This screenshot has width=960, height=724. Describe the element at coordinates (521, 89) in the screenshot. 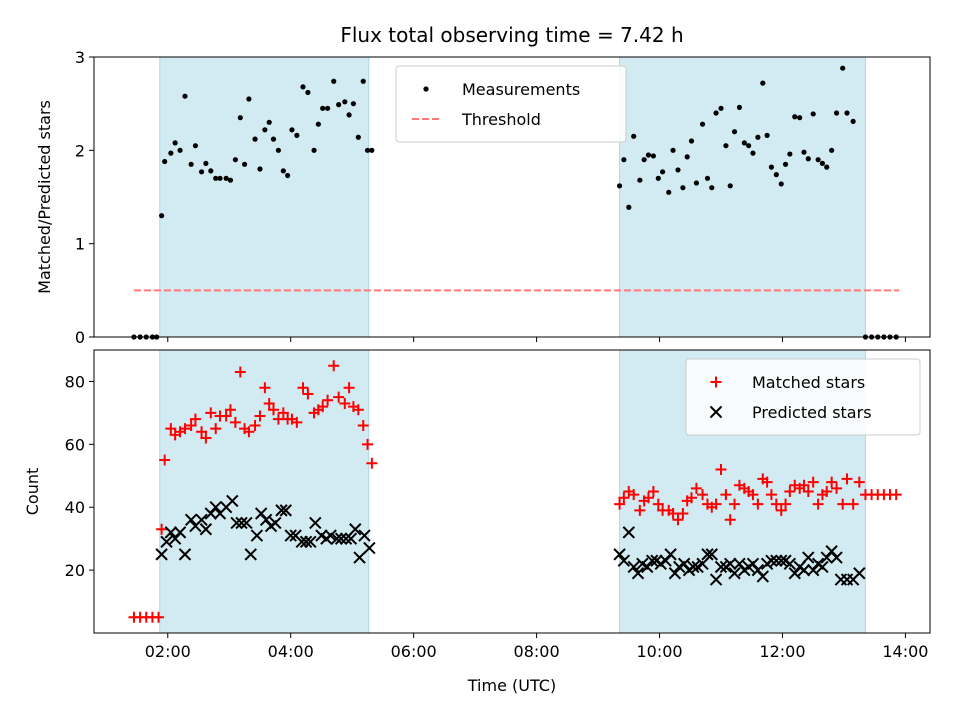

I see `legend-label: Measurements` at that location.